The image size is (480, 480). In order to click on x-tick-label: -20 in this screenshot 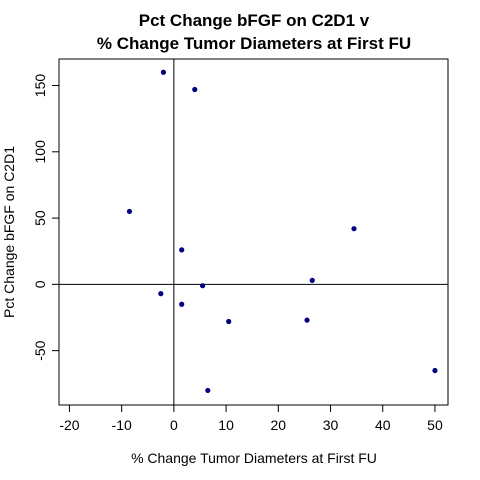, I will do `click(69, 425)`.